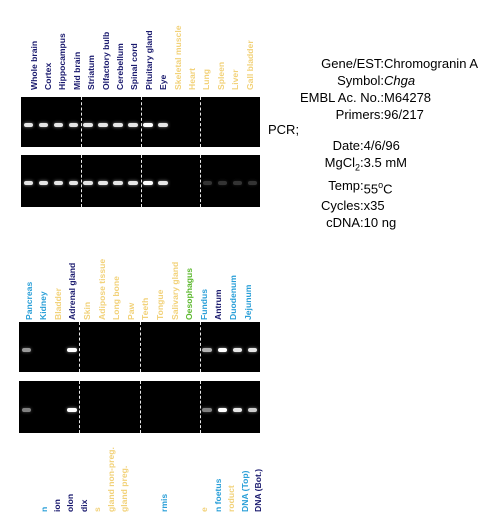 The width and height of the screenshot is (489, 512). What do you see at coordinates (105, 45) in the screenshot?
I see `panel1-lane-label: Olfactory bulb` at bounding box center [105, 45].